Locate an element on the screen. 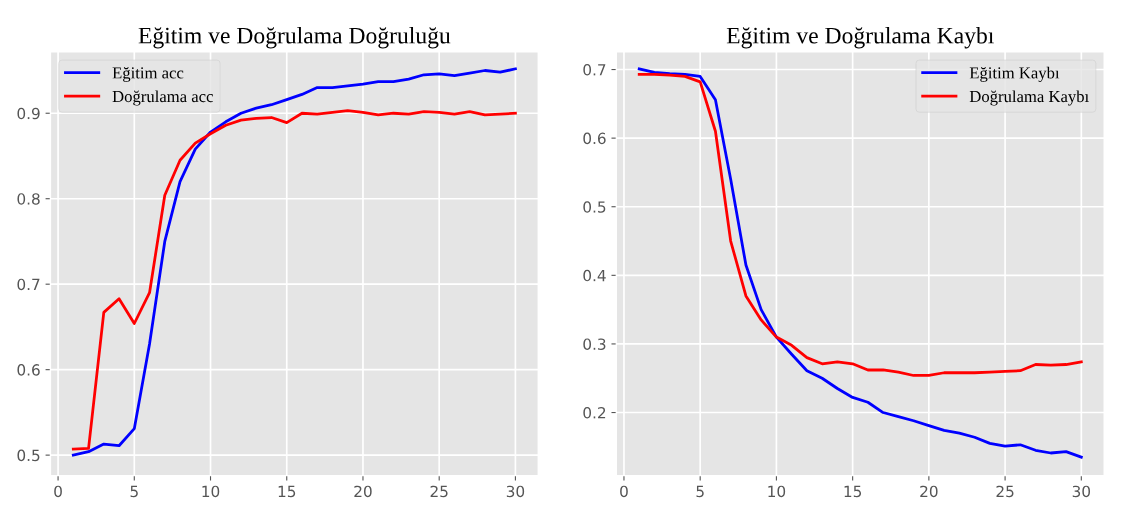  y-tick-label: 0.8 is located at coordinates (28, 199).